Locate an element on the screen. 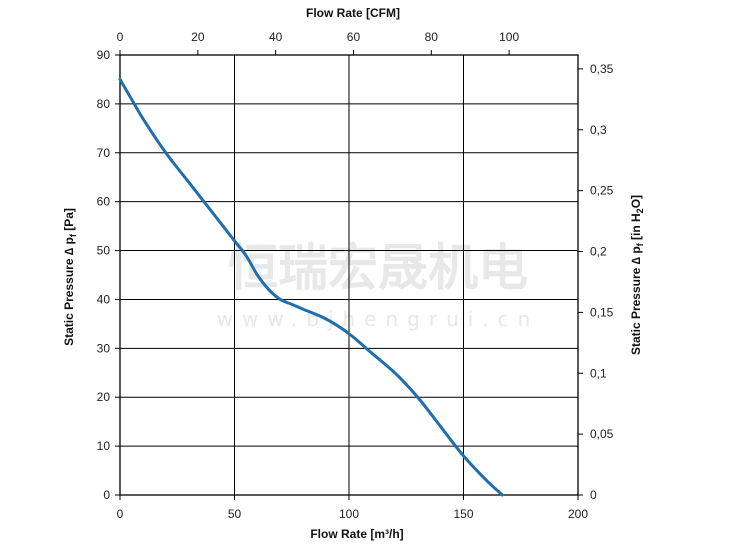  y-left-tick-label: 30 is located at coordinates (104, 348).